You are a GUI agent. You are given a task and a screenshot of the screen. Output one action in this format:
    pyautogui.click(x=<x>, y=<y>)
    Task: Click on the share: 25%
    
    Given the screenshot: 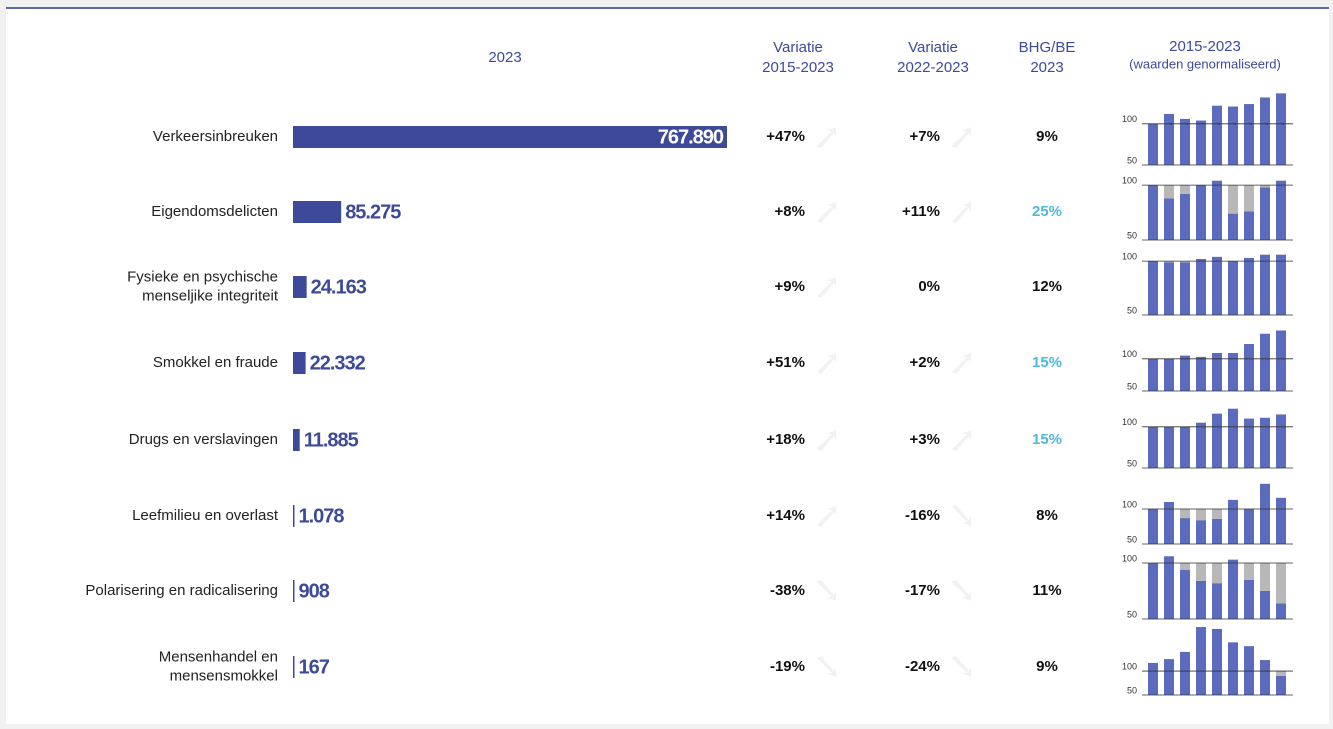 What is the action you would take?
    pyautogui.click(x=1047, y=211)
    